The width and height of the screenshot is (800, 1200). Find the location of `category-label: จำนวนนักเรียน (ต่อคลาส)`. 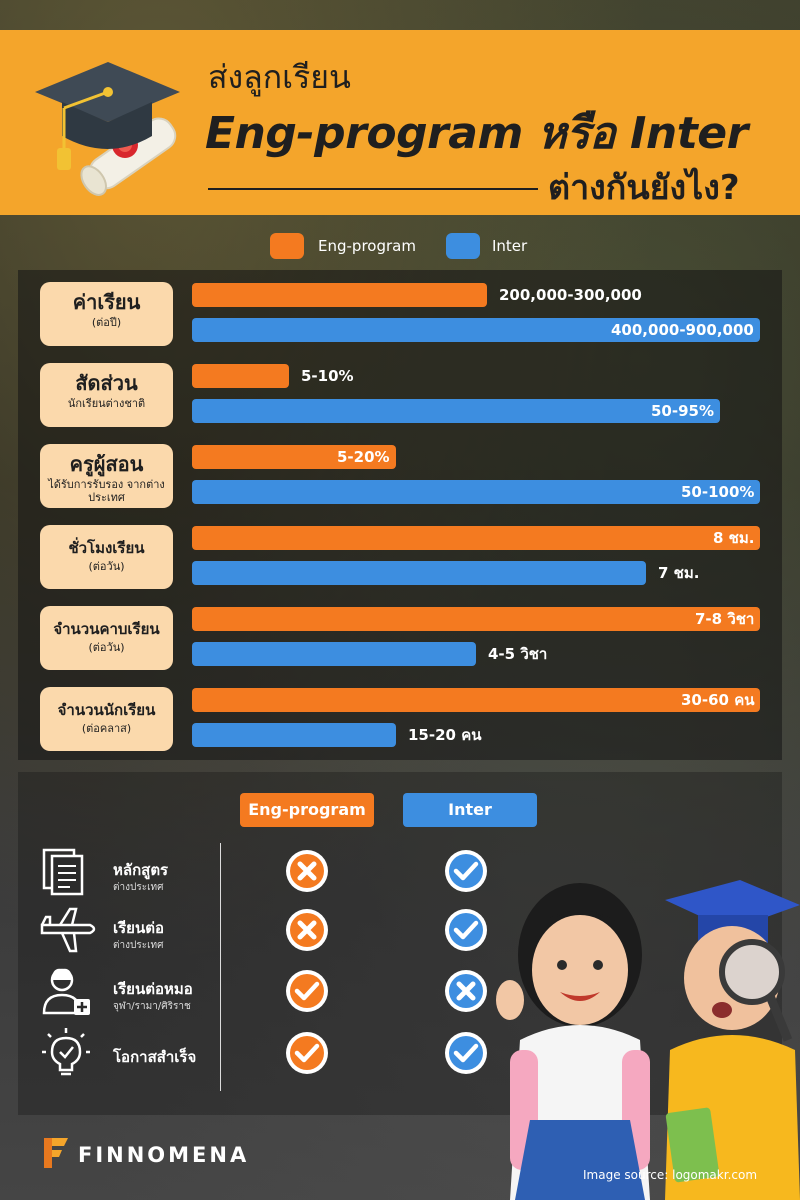

category-label: จำนวนนักเรียน (ต่อคลาส) is located at coordinates (106, 719).